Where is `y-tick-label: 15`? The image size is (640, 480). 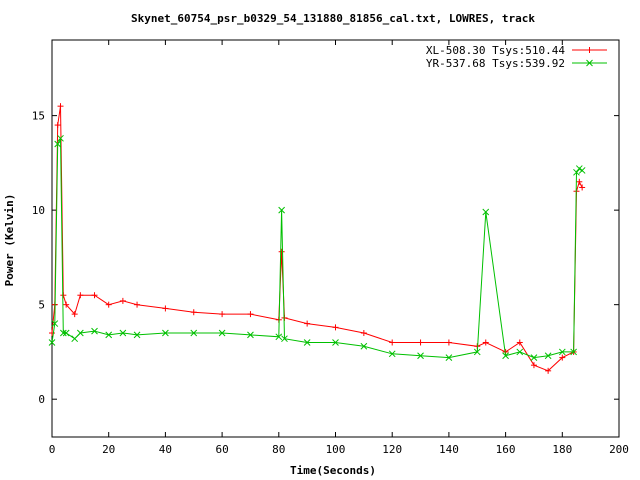
y-tick-label: 15 is located at coordinates (38, 116).